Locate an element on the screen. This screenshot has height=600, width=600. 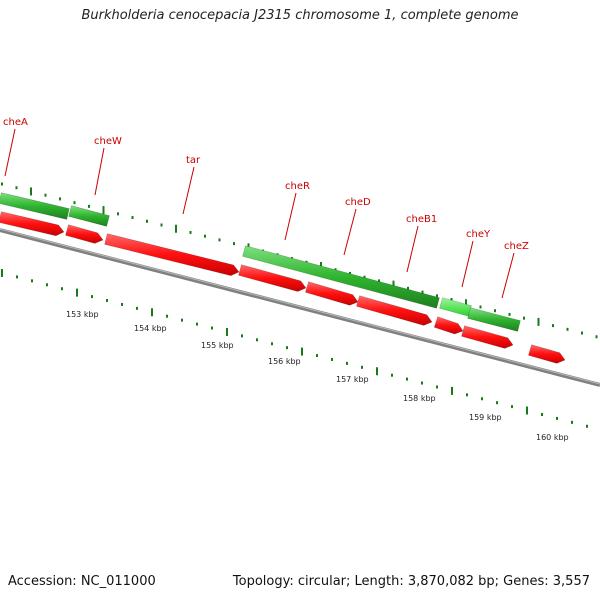
leader-cheD is located at coordinates (350, 232).